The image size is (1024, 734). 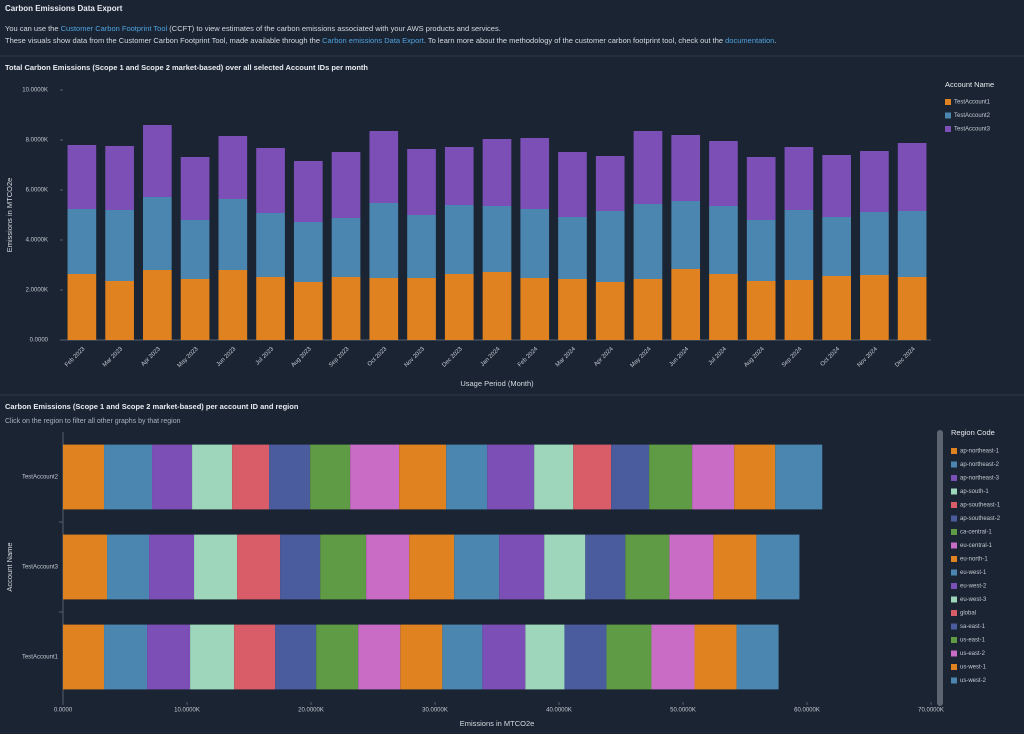 I want to click on legend-label: global, so click(x=968, y=614).